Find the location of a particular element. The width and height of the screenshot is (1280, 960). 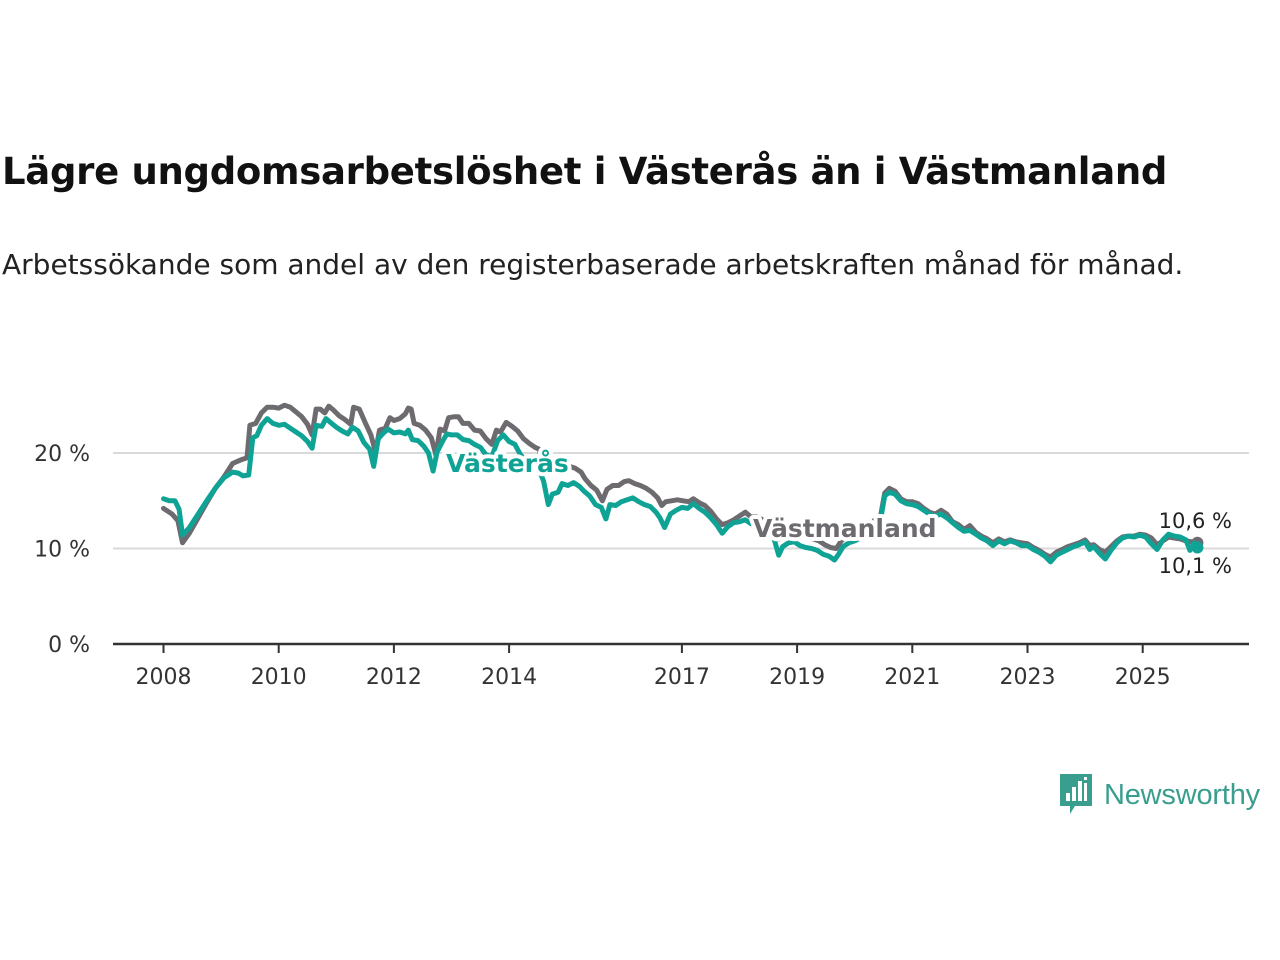

series-label-vastmanland: Västmanland is located at coordinates (845, 528).